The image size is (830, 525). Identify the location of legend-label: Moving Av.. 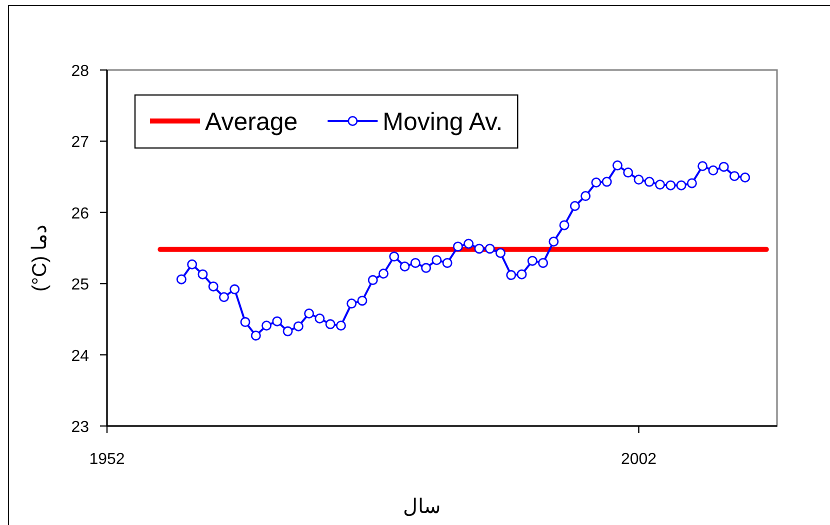
(442, 122).